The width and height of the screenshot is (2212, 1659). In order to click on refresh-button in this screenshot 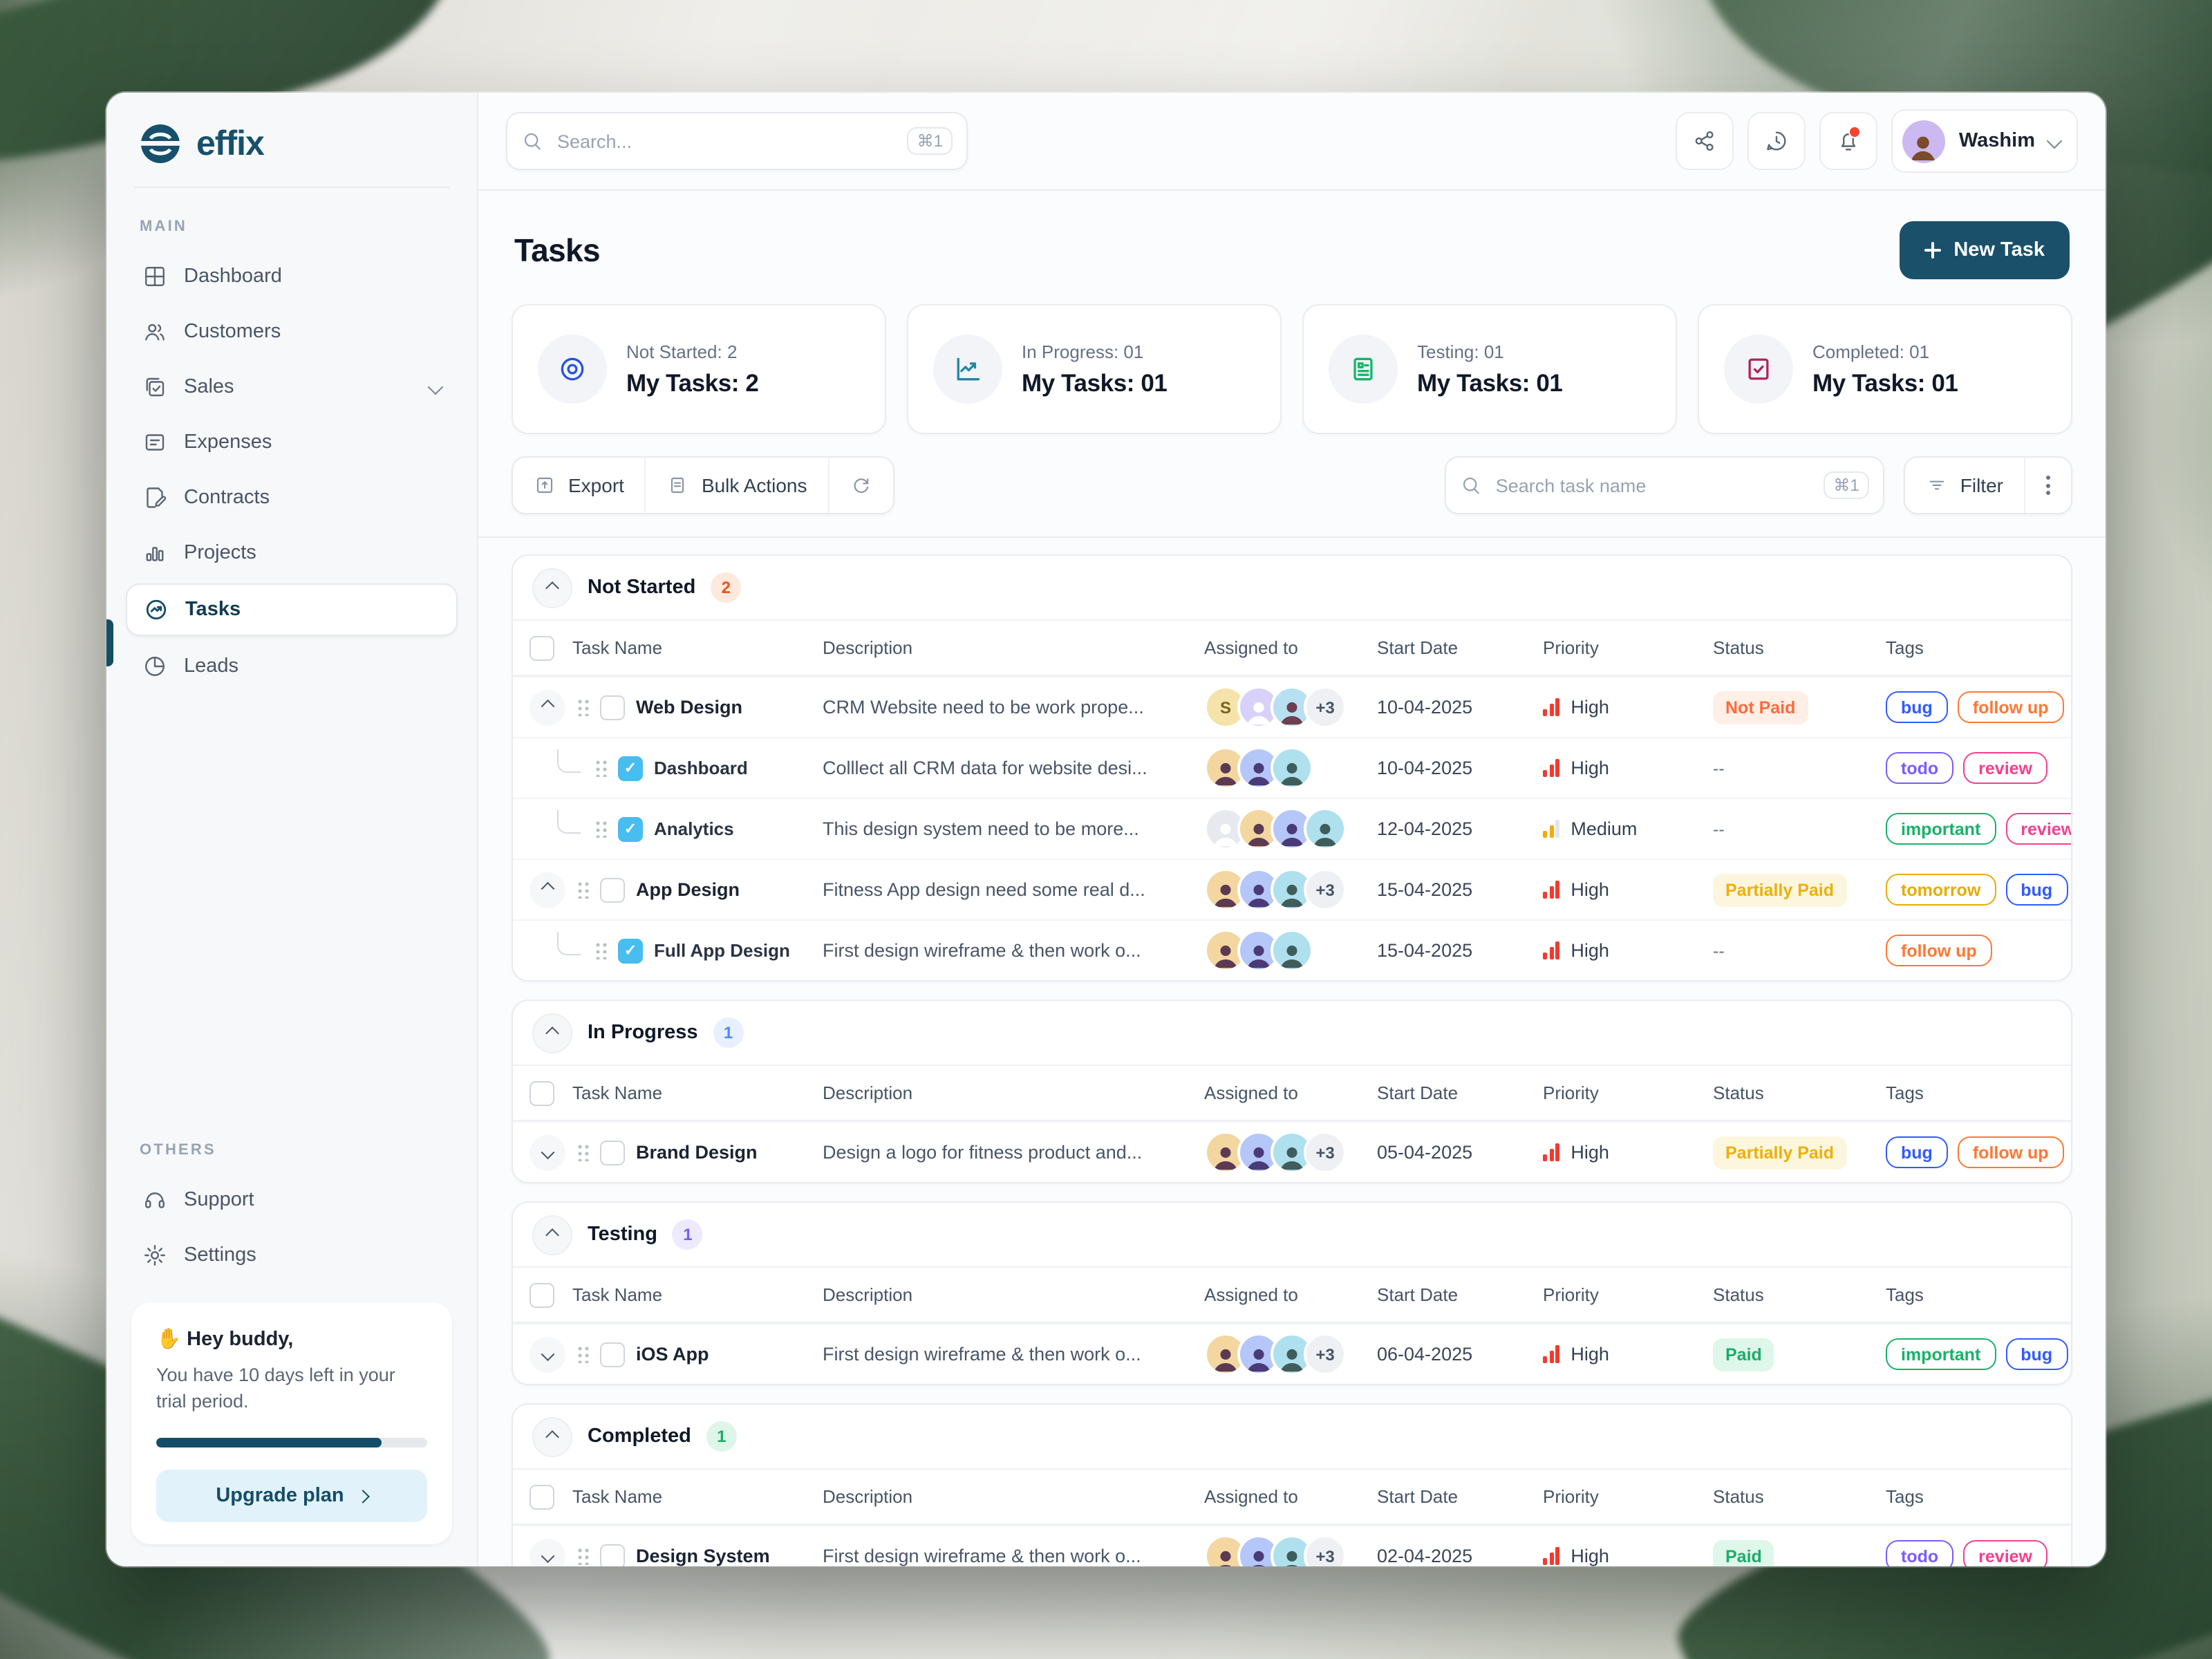, I will do `click(860, 486)`.